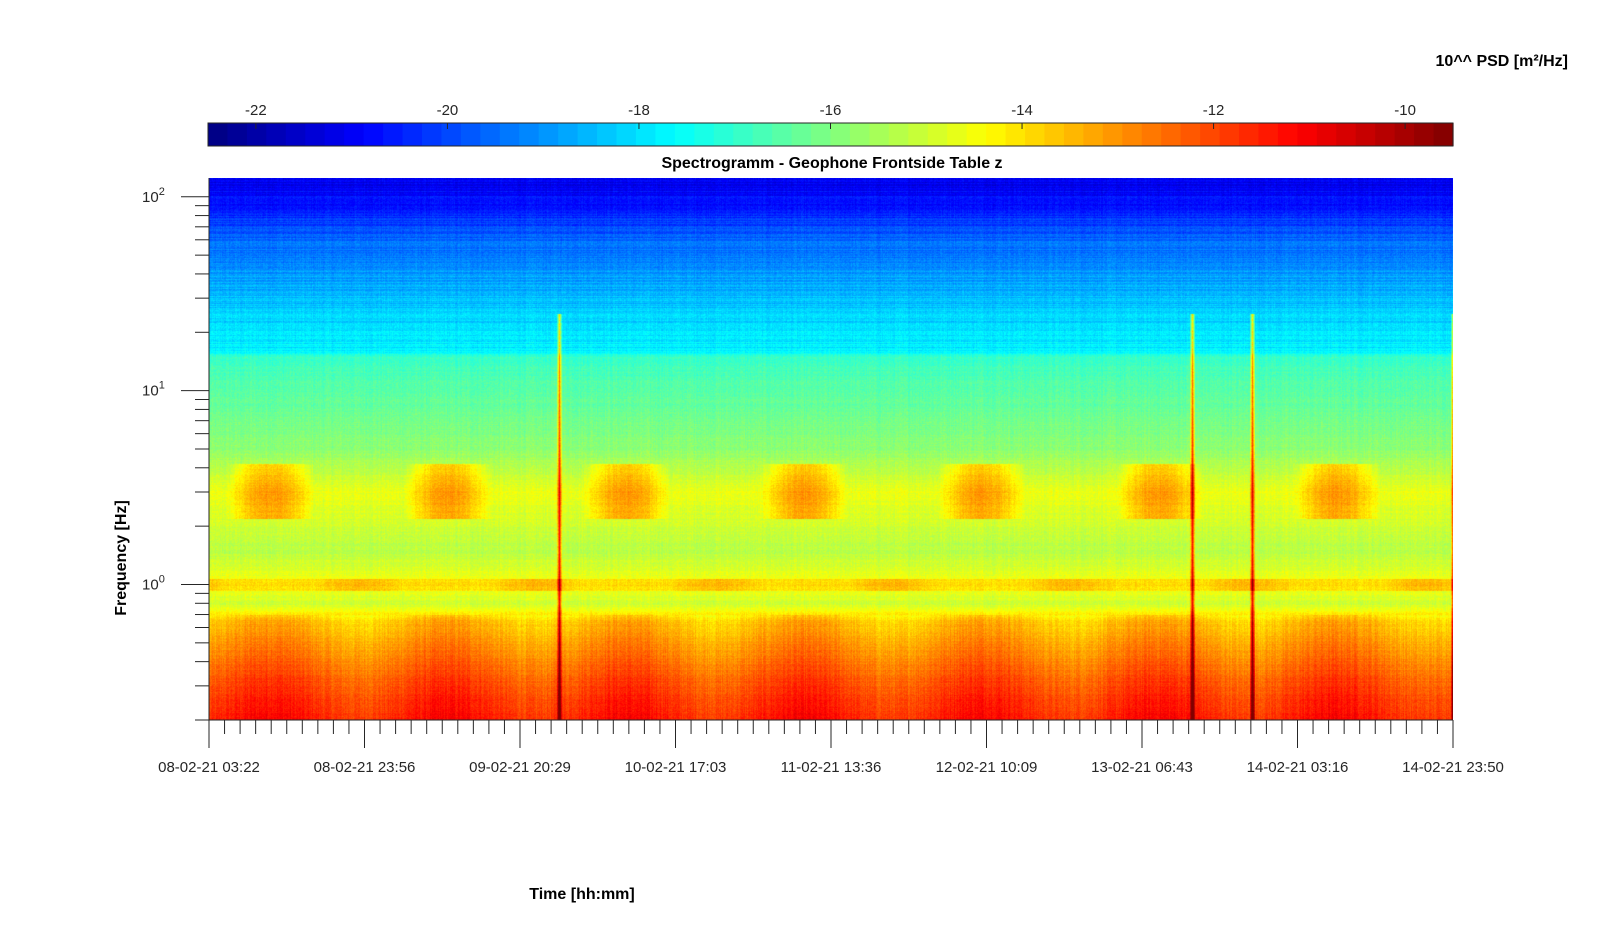 This screenshot has width=1600, height=945. What do you see at coordinates (448, 110) in the screenshot?
I see `colorbar-tick-label: -20` at bounding box center [448, 110].